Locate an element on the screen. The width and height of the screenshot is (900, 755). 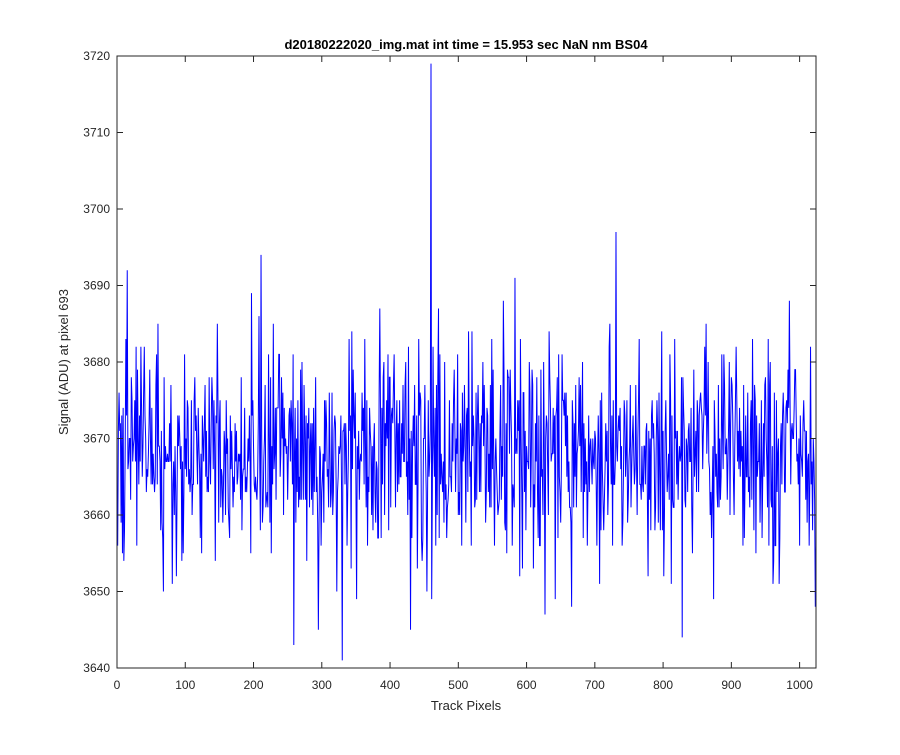
x-tick-label: 0 is located at coordinates (117, 685).